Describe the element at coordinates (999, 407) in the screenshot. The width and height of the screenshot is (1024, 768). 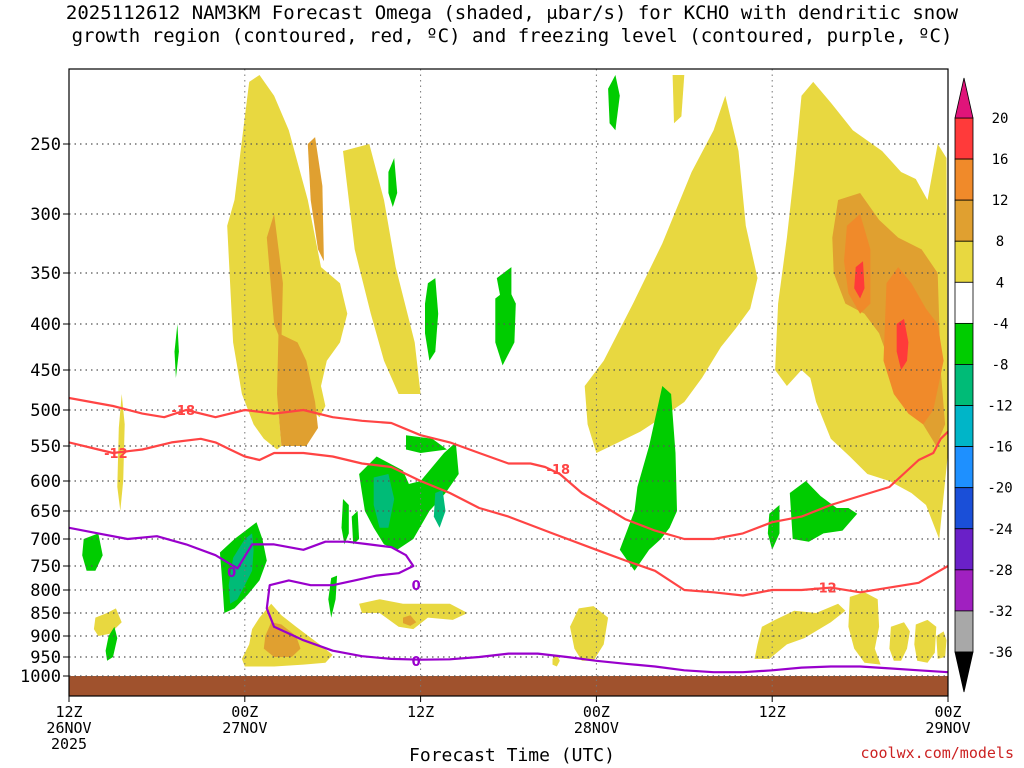
I see `colorbar-label--12: -12` at that location.